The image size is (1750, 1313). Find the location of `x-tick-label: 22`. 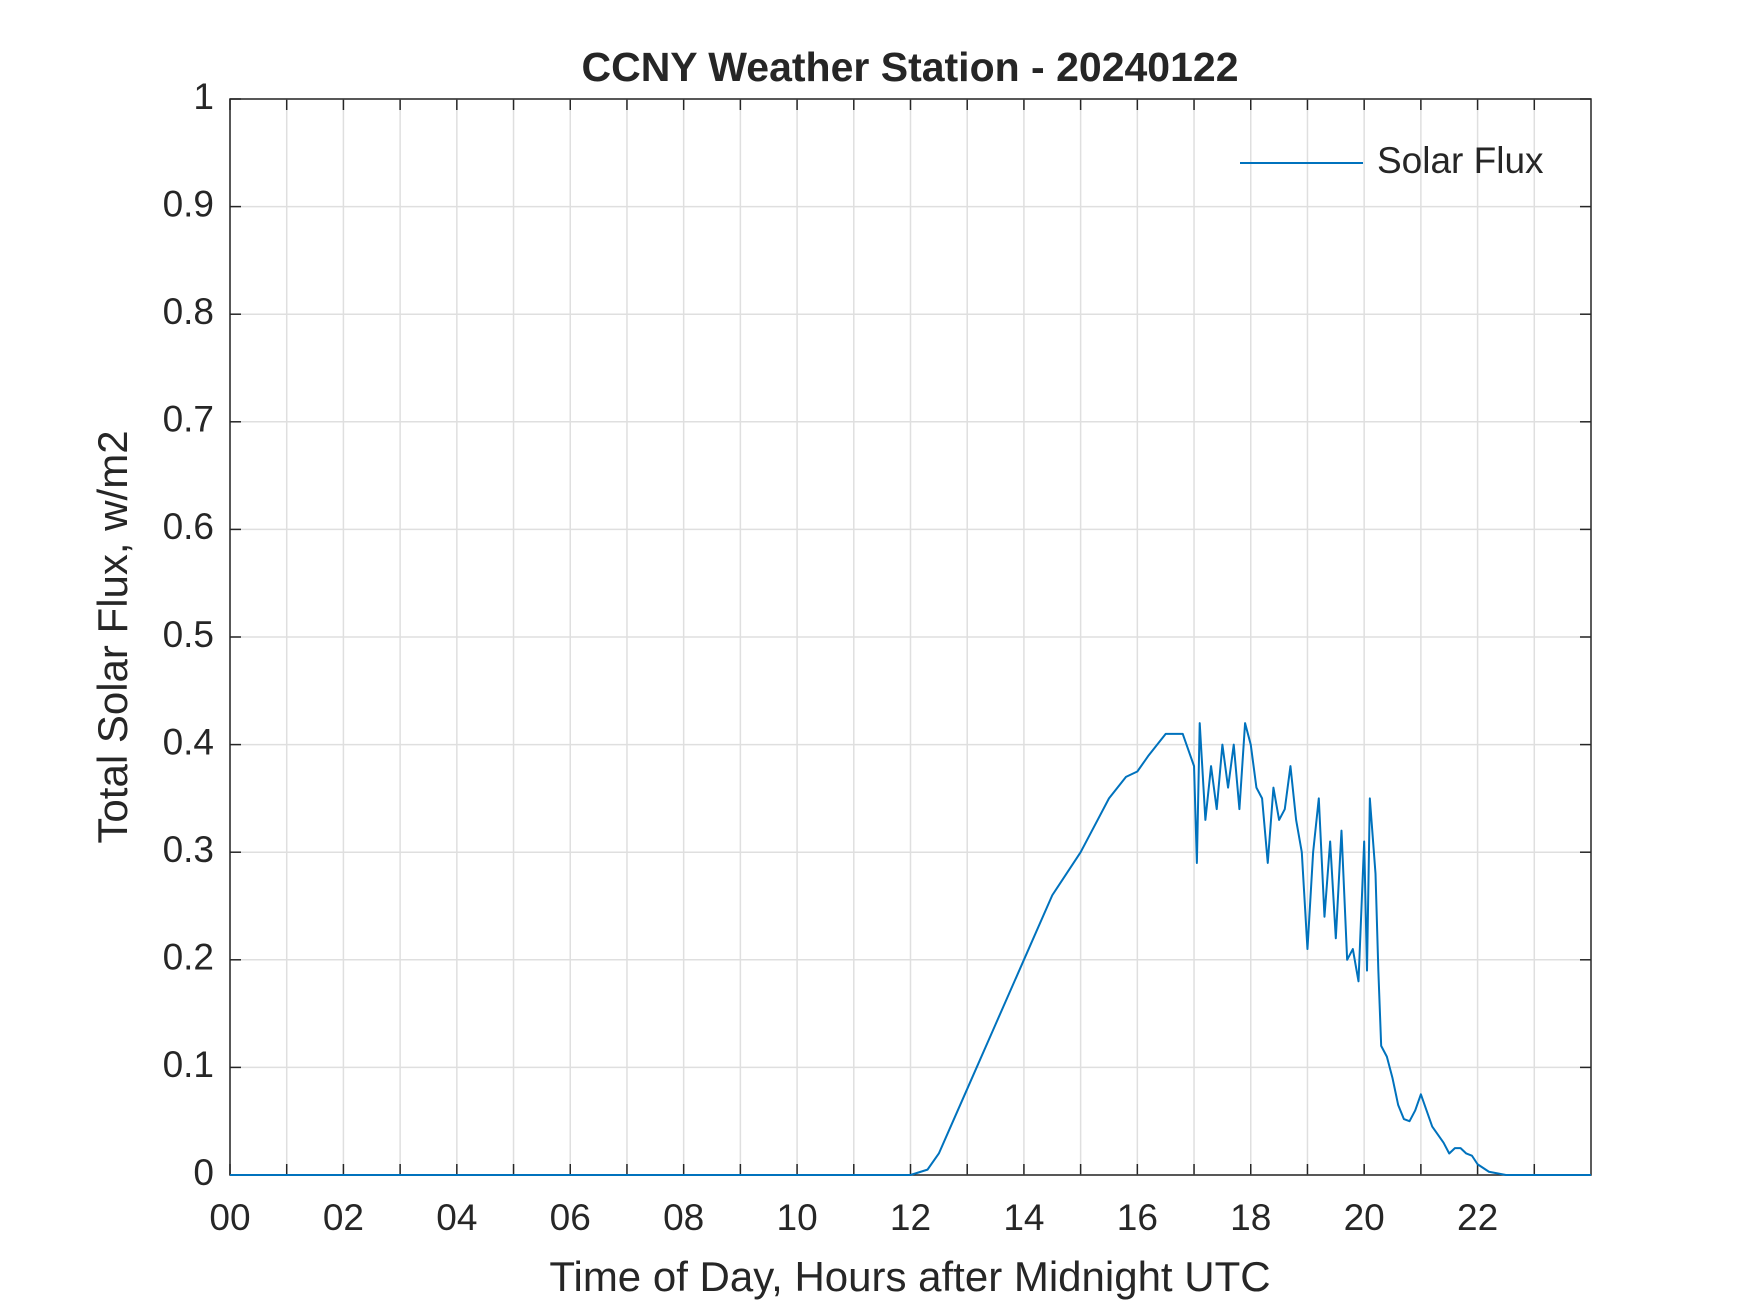

x-tick-label: 22 is located at coordinates (1477, 1217).